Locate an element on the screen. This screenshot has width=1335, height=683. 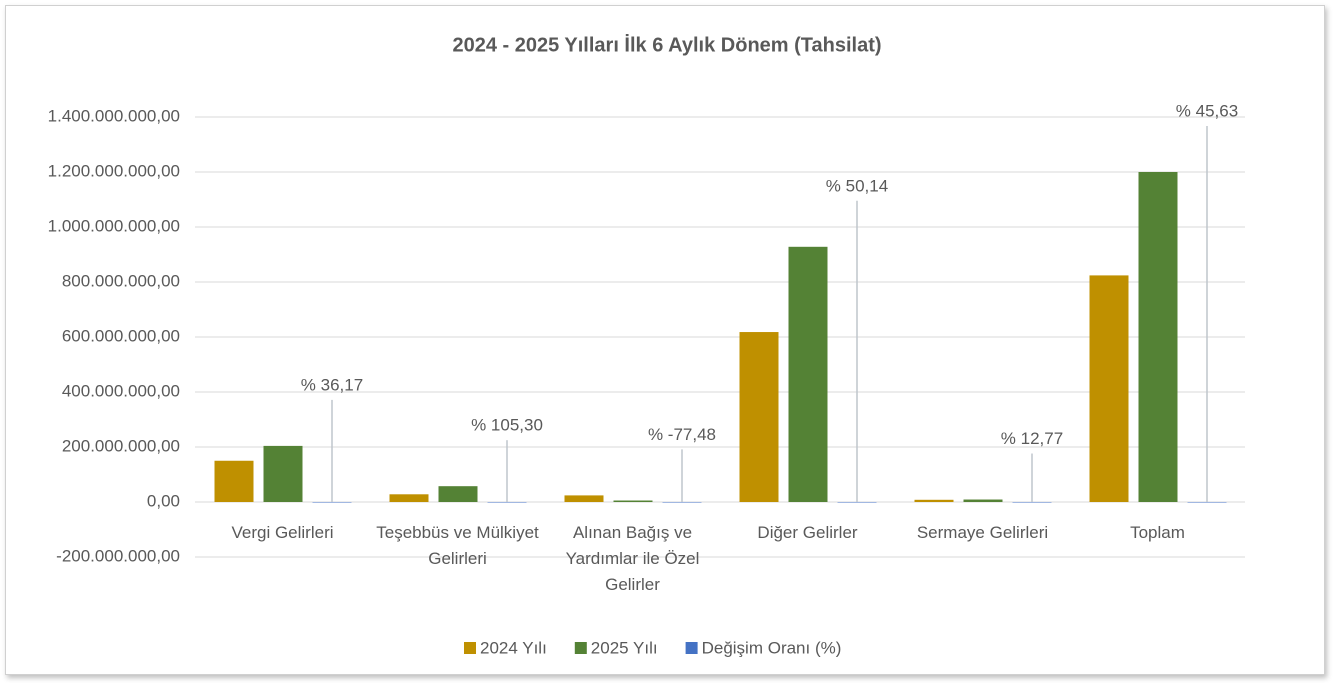
x-tick-label: Vergi Gelirleri is located at coordinates (282, 532).